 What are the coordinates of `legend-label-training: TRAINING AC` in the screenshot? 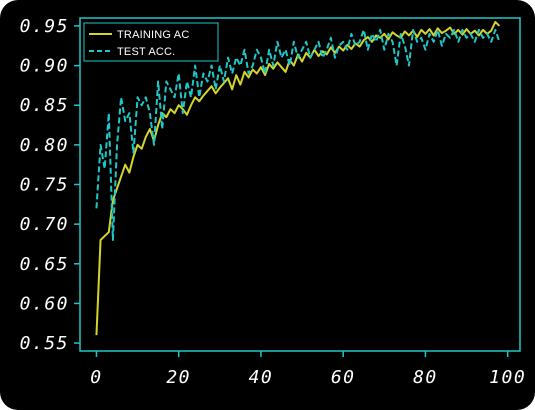 It's located at (153, 35).